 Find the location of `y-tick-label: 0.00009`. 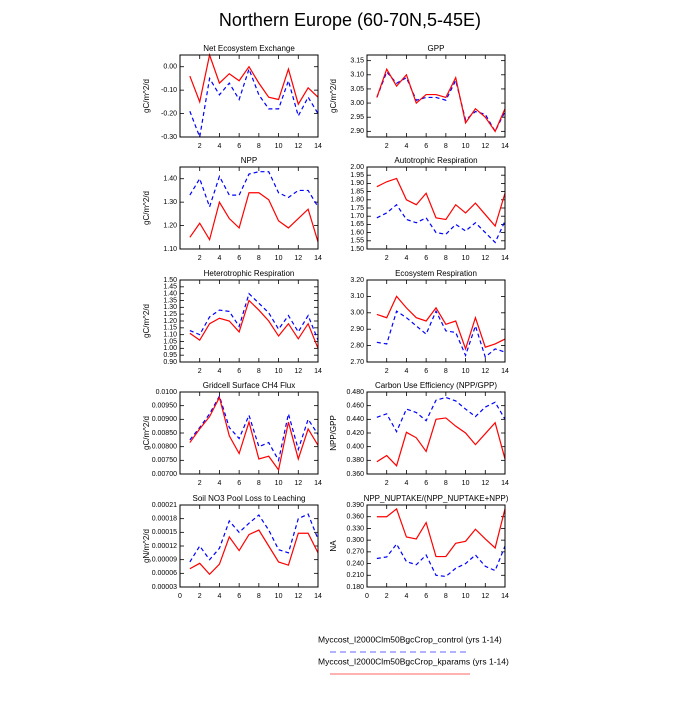

y-tick-label: 0.00009 is located at coordinates (164, 560).